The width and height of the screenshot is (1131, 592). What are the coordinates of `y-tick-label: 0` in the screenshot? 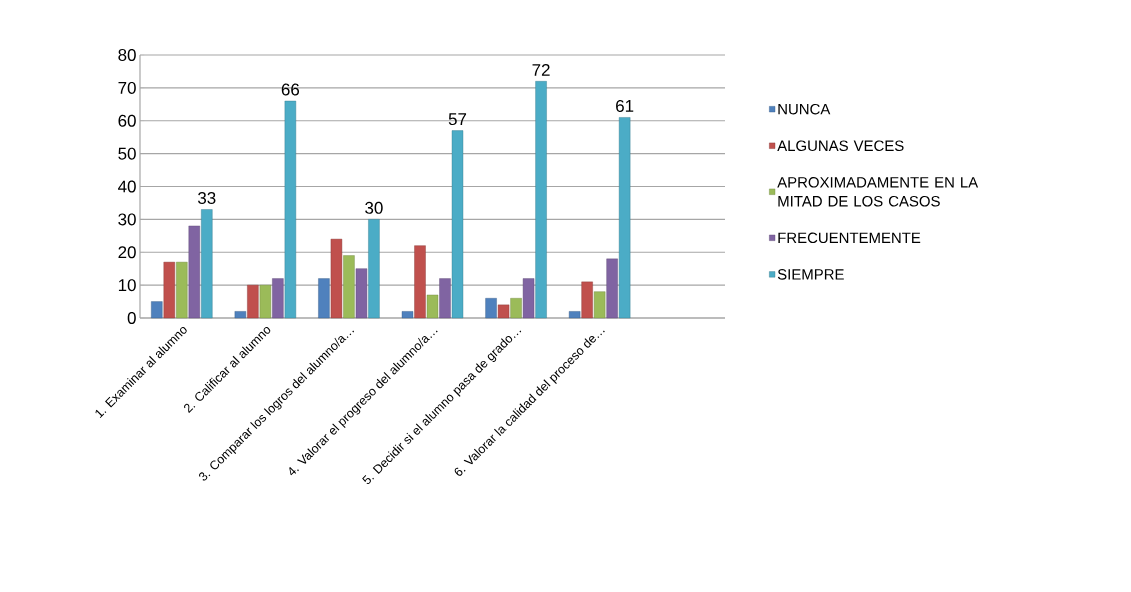 It's located at (131, 318).